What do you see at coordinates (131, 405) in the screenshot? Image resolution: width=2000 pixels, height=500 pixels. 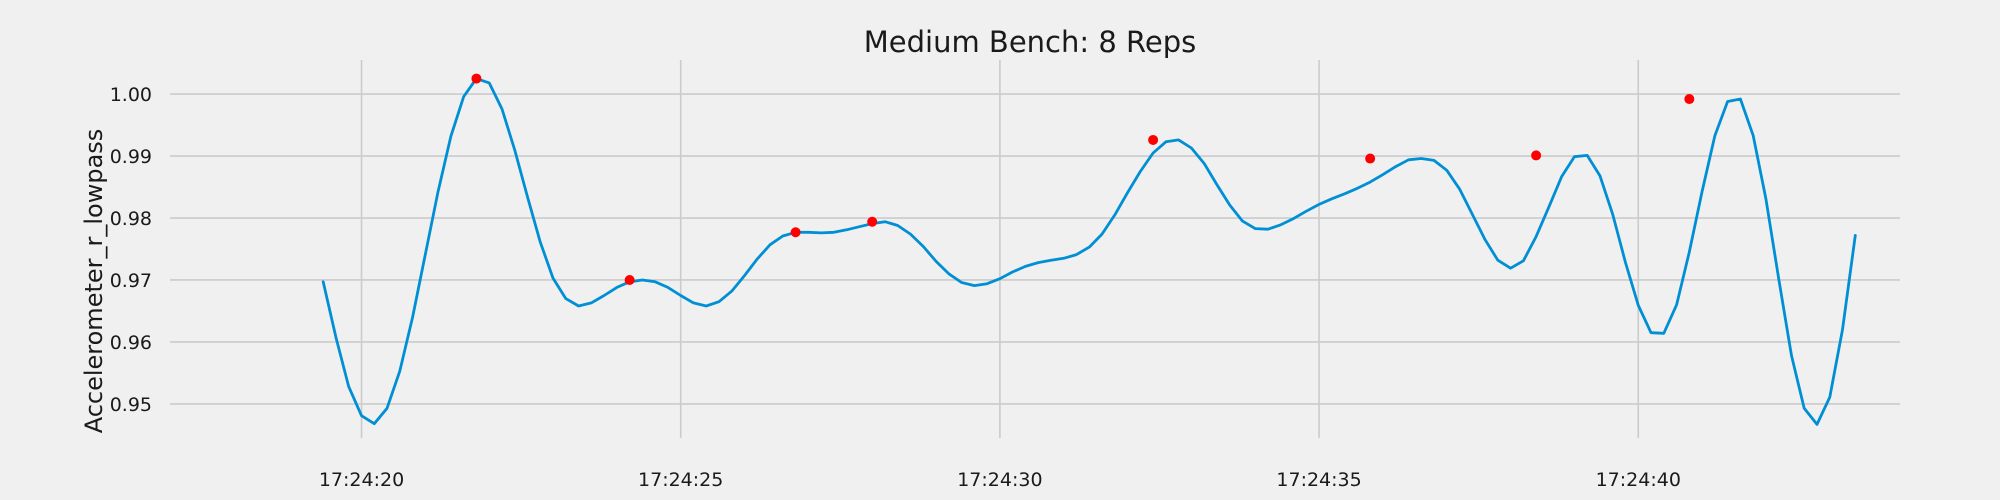 I see `y-tick-label: 0.95` at bounding box center [131, 405].